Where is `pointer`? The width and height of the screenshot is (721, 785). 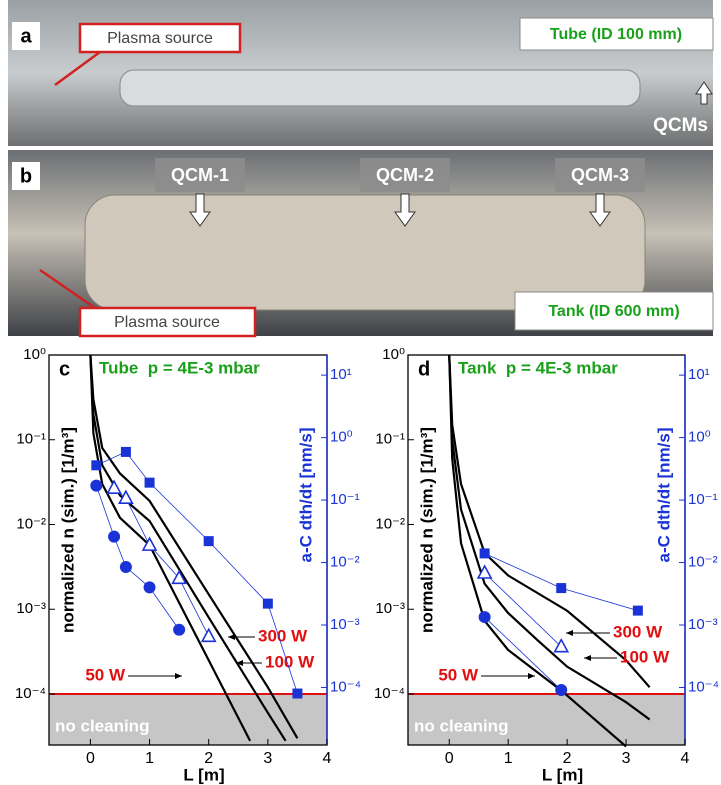
pointer is located at coordinates (77, 68).